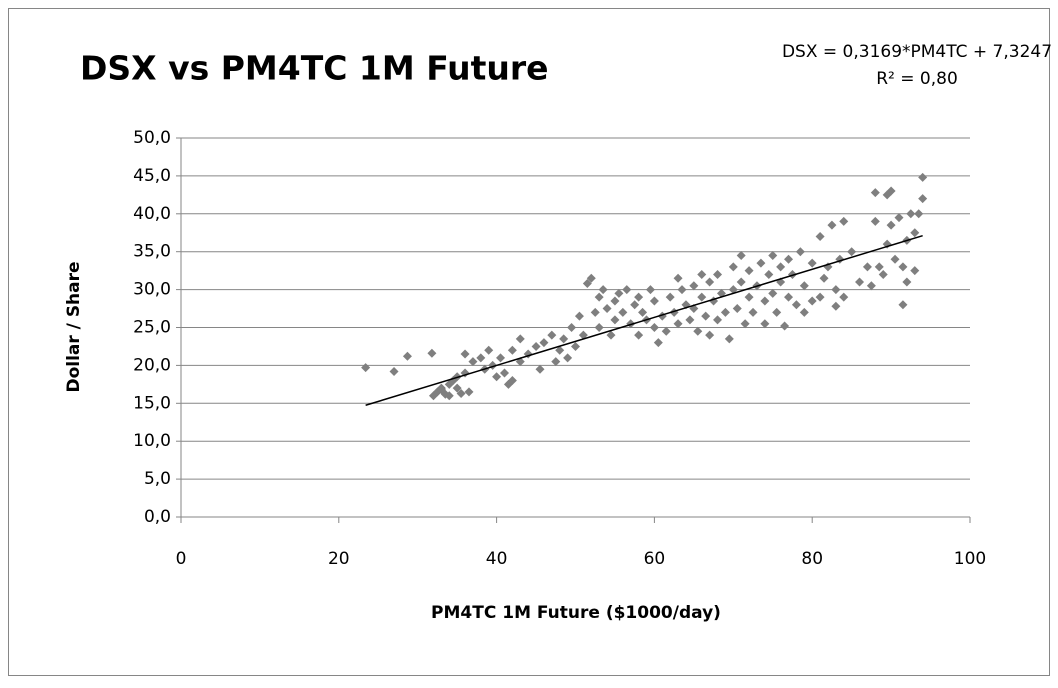  Describe the element at coordinates (157, 479) in the screenshot. I see `y-tick-label: 5,0` at that location.